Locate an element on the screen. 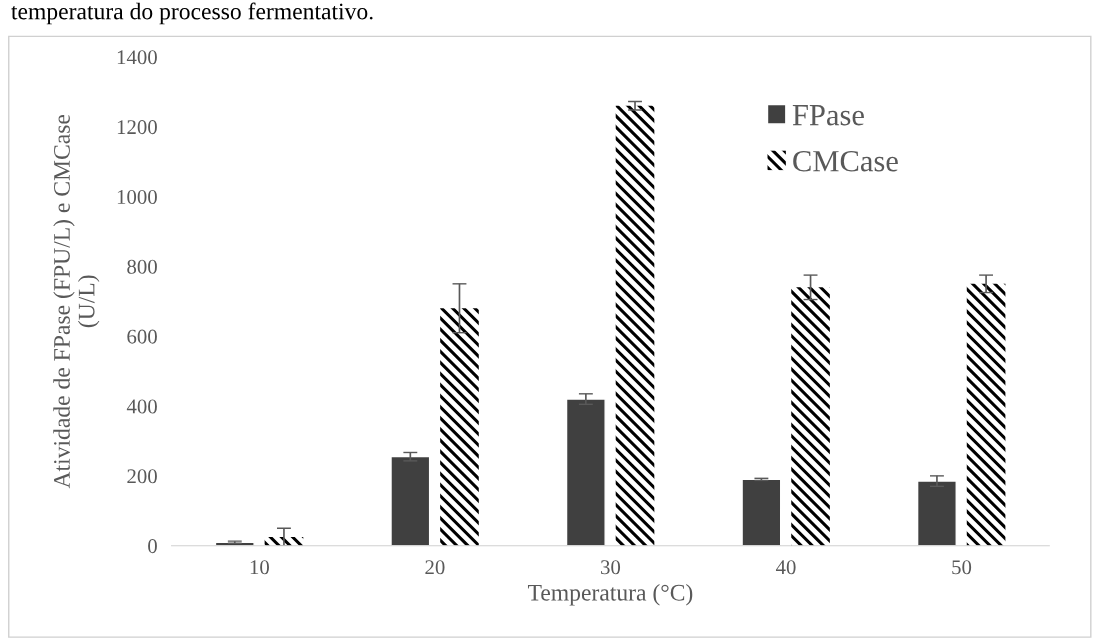 This screenshot has height=639, width=1093. x-tick-label: 50 is located at coordinates (962, 567).